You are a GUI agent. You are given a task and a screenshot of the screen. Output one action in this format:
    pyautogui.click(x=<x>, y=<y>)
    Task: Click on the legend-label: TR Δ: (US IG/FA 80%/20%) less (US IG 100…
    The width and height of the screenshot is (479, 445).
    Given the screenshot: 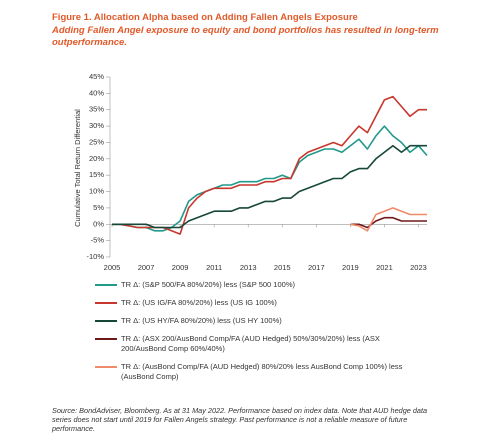 What is the action you would take?
    pyautogui.click(x=199, y=302)
    